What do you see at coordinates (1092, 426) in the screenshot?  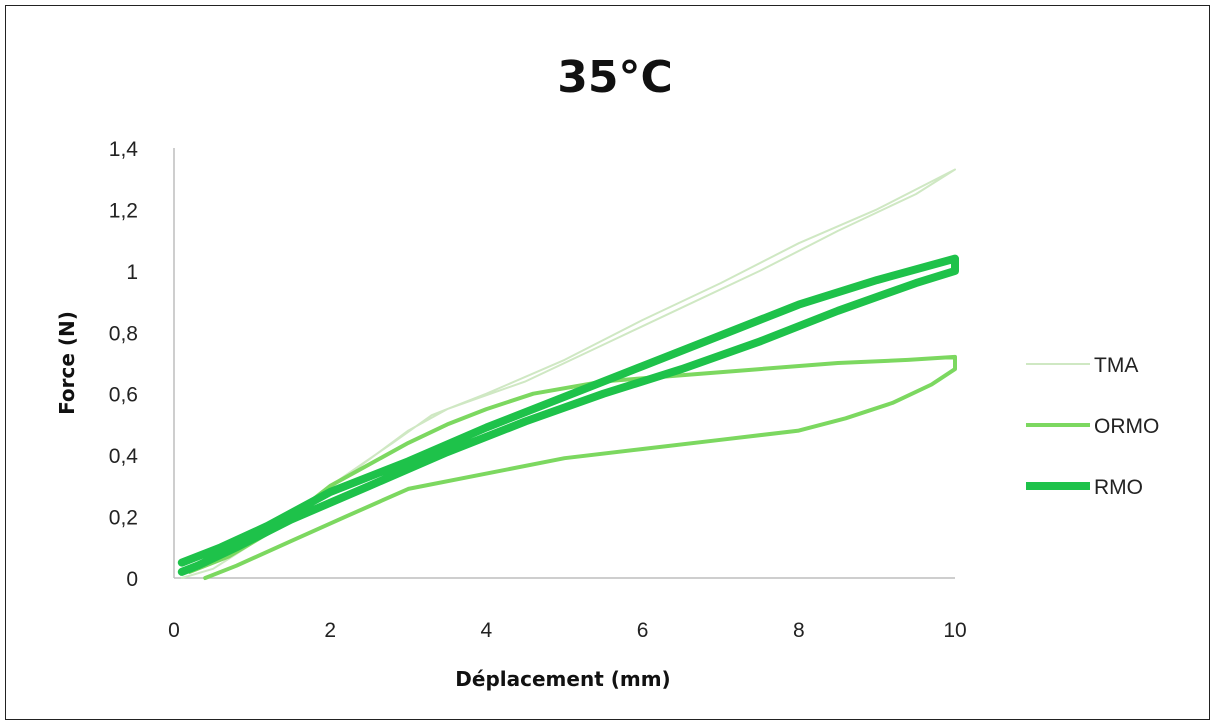 I see `legend: TMA ORMO RMO` at bounding box center [1092, 426].